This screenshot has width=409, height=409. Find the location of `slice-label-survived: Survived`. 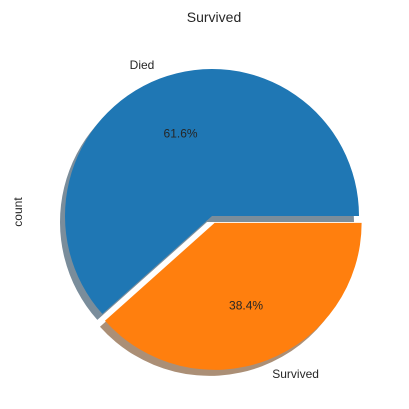

slice-label-survived: Survived is located at coordinates (295, 374).